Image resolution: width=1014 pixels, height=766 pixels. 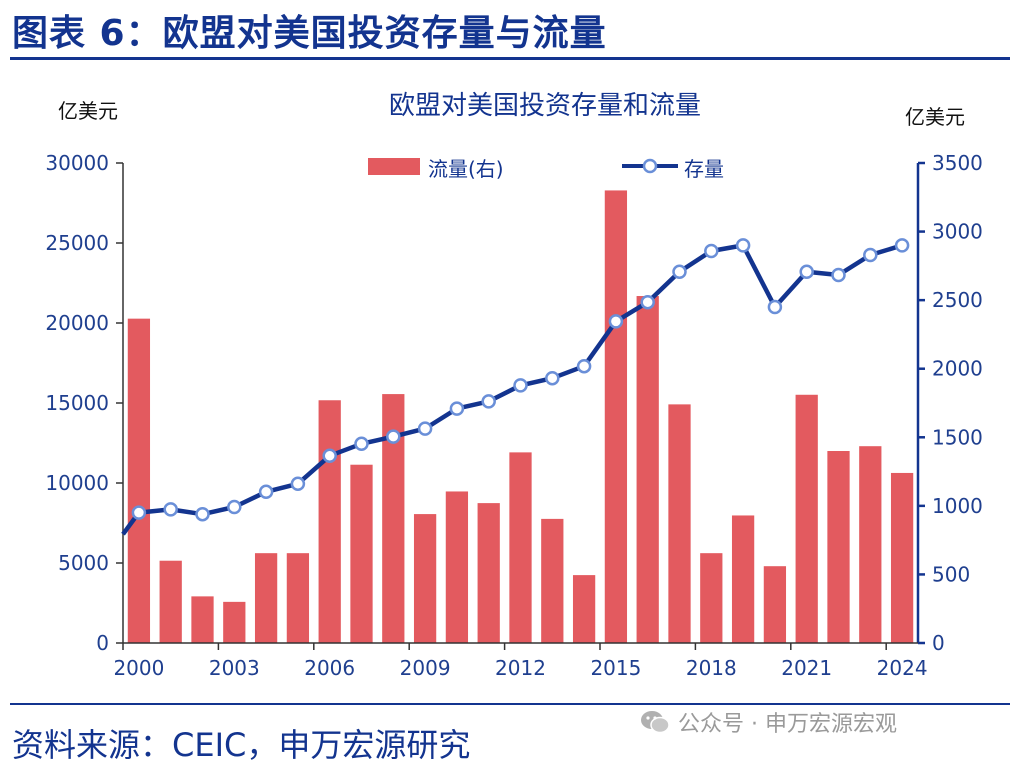 I want to click on legend-line-marker, so click(x=650, y=166).